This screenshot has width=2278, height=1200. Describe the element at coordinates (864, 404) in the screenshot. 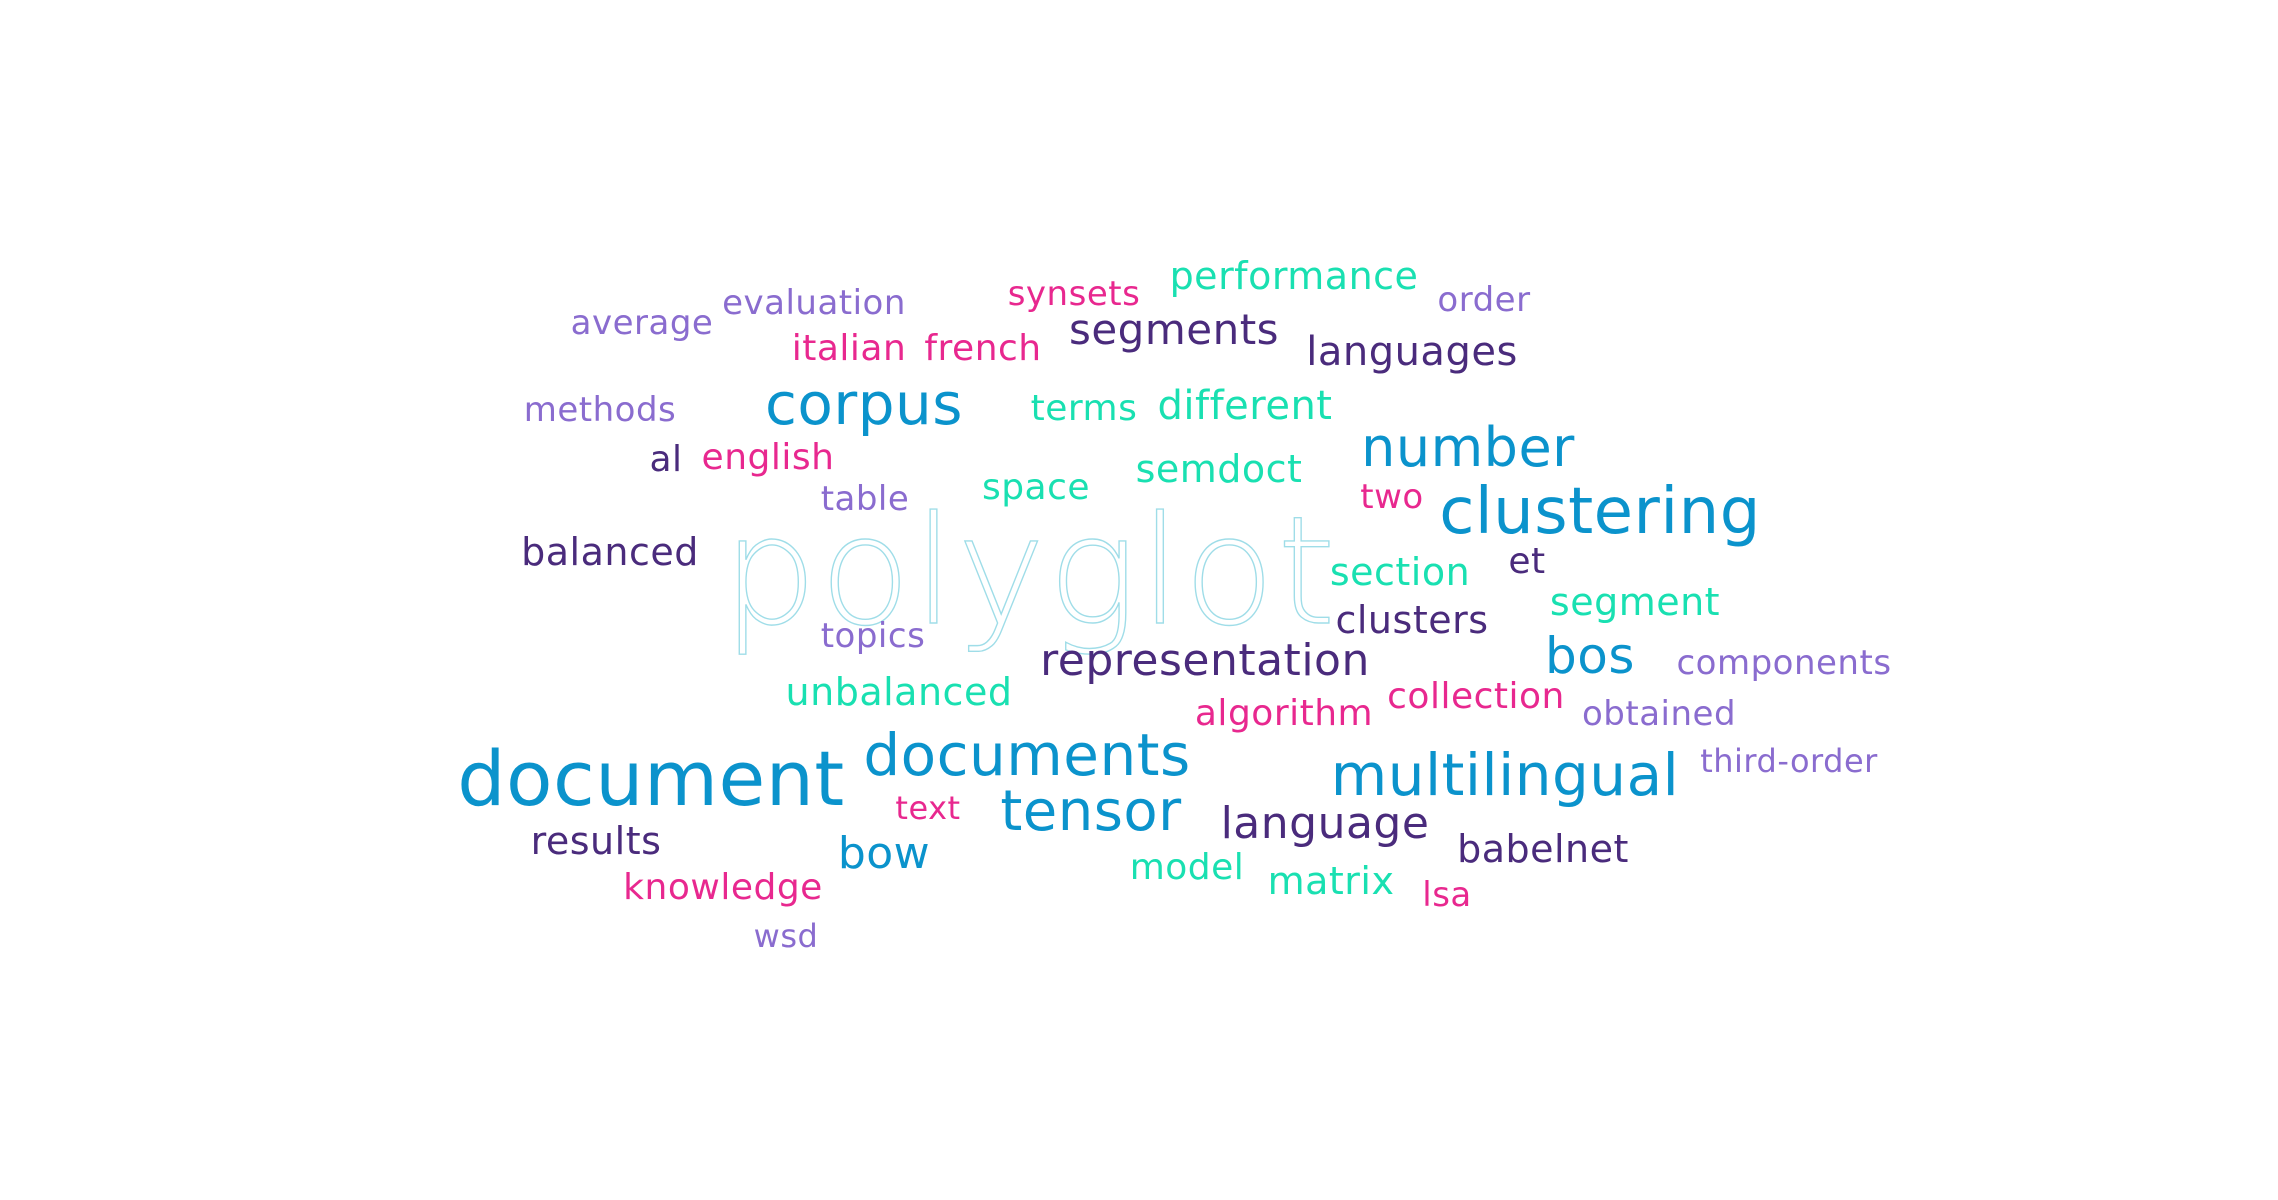

I see `word-corpus: corpus` at that location.